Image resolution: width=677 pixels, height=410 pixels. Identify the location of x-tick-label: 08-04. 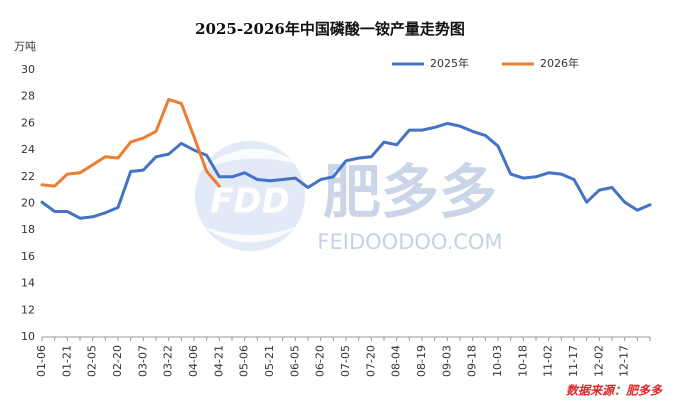
(396, 361).